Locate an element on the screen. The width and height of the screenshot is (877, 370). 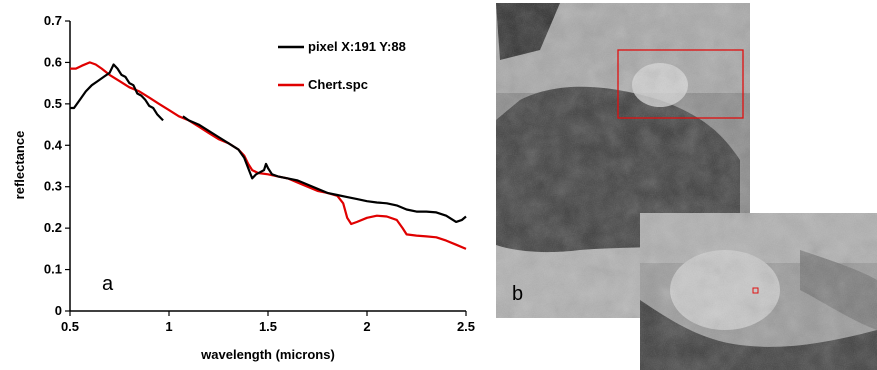
y-tick-label: 0.5 is located at coordinates (53, 103).